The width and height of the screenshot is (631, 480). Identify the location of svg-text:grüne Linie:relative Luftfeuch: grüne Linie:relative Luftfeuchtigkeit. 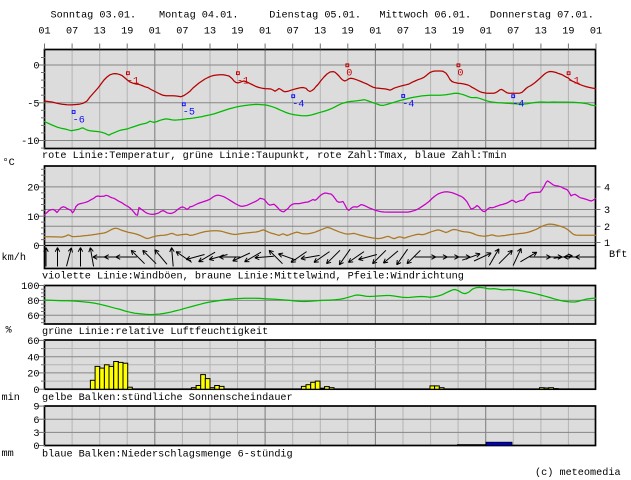
(155, 332).